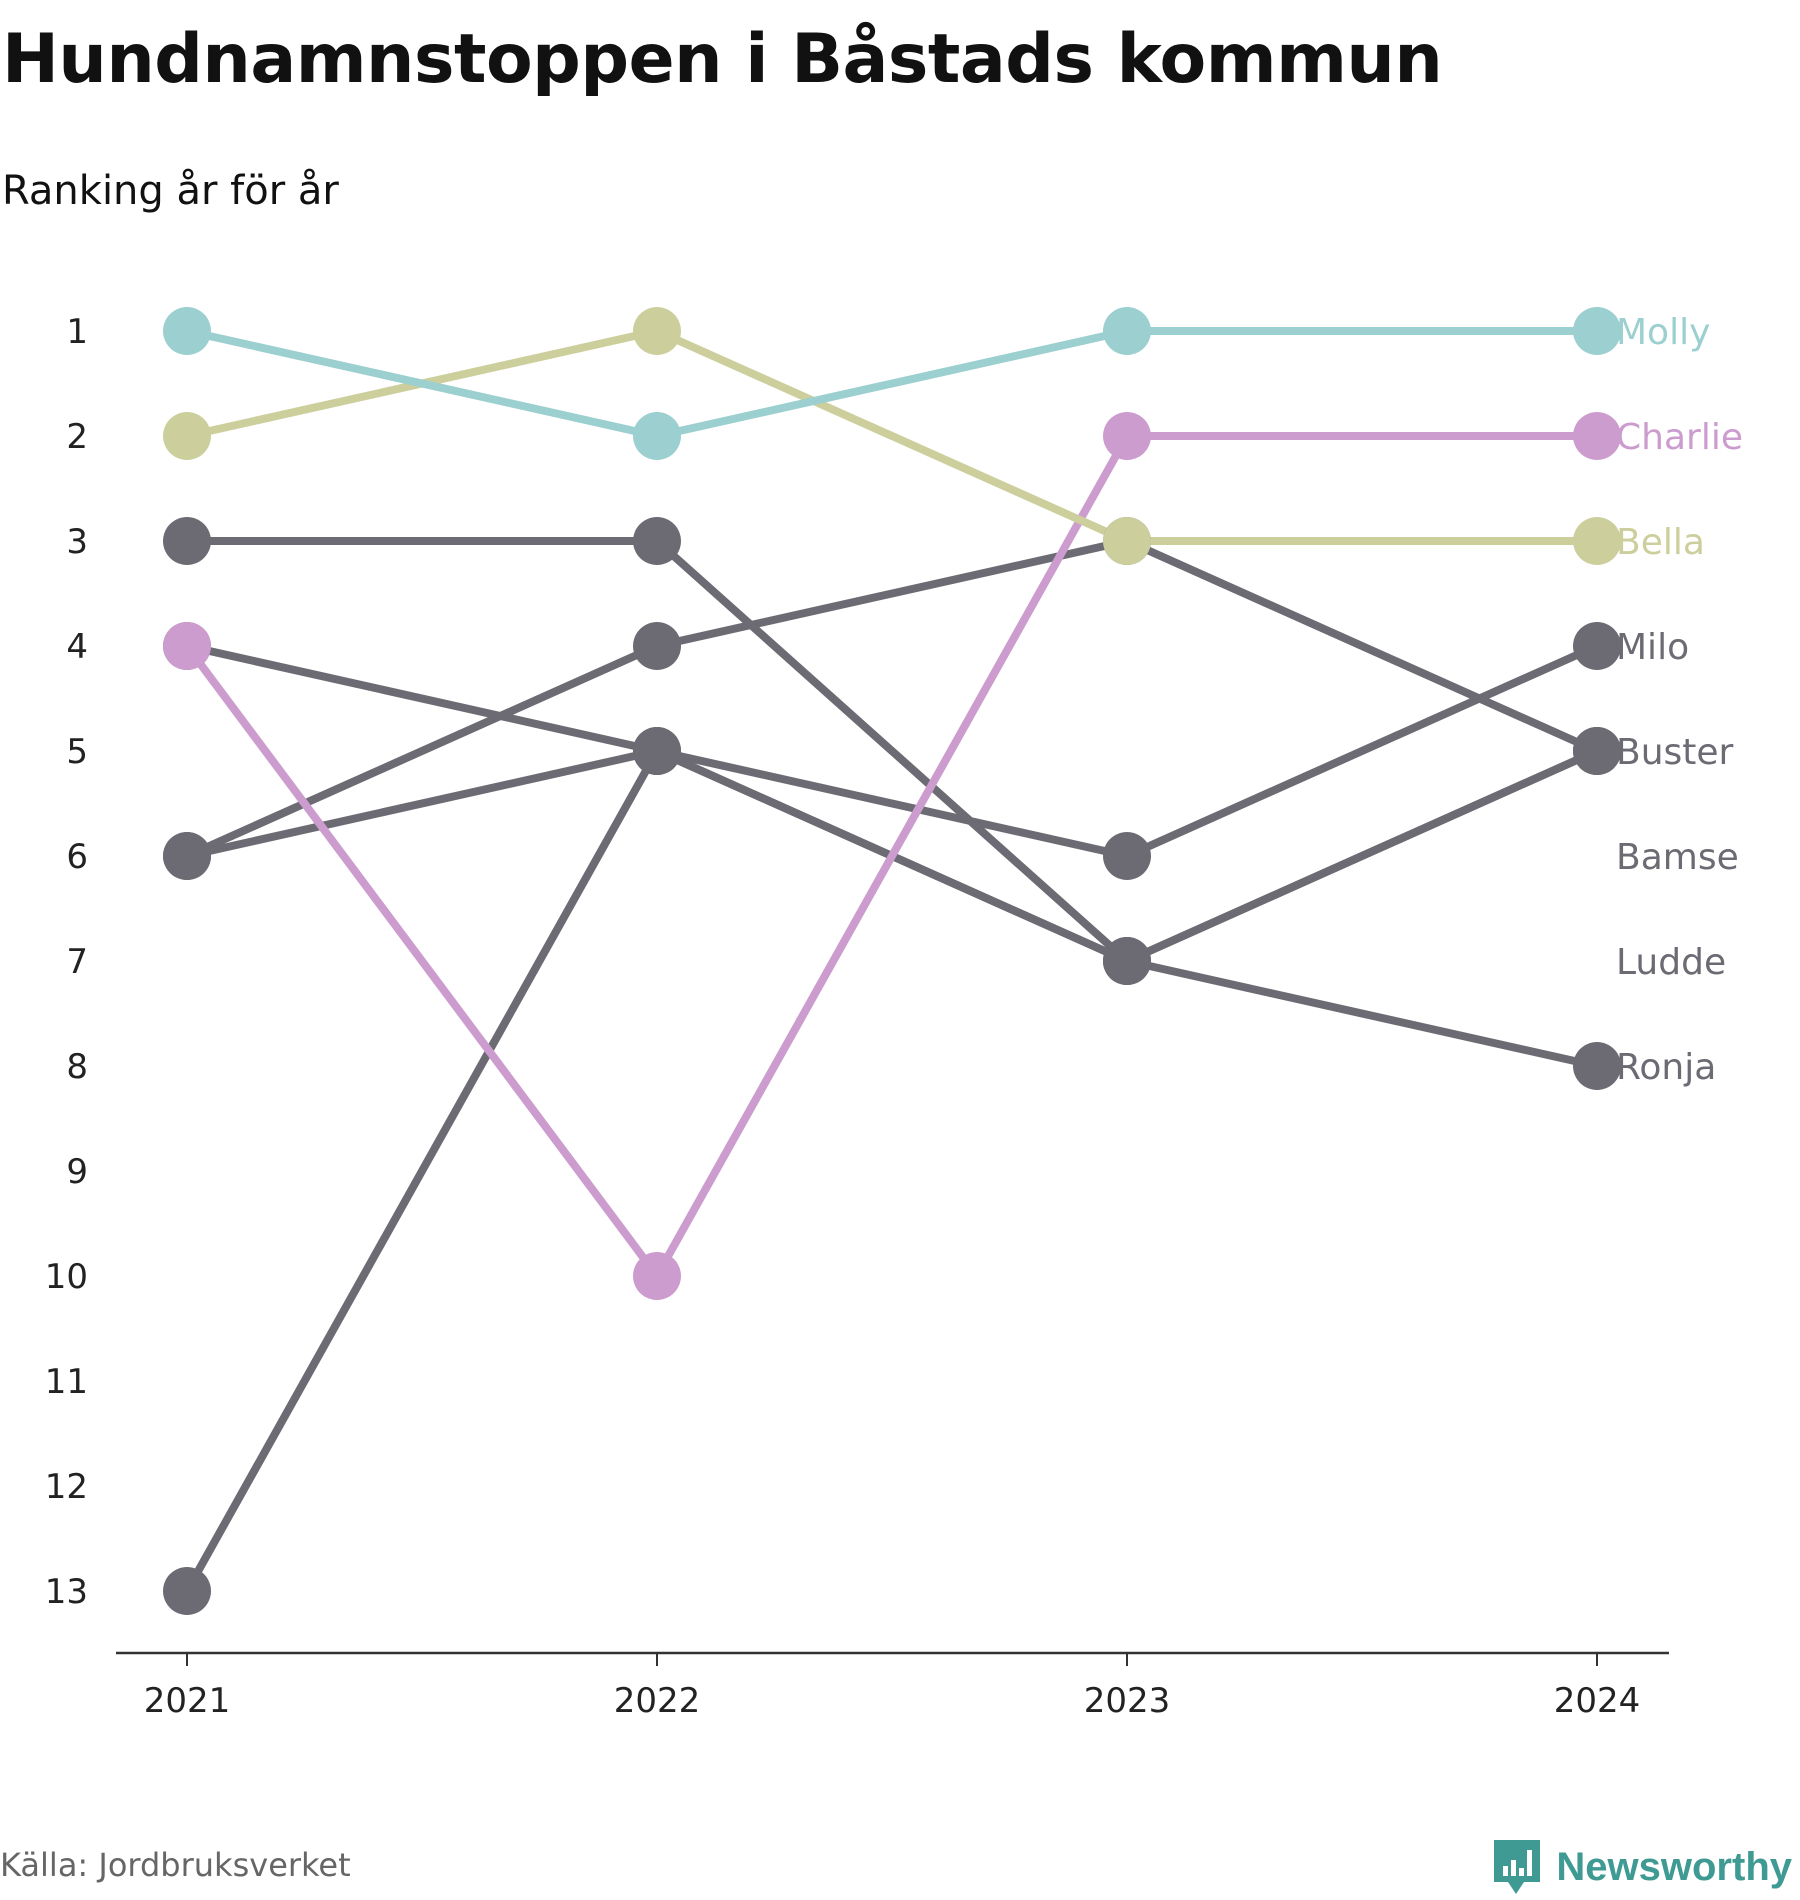 The height and width of the screenshot is (1900, 1800). I want to click on brand-name: Newsworthy, so click(1674, 1866).